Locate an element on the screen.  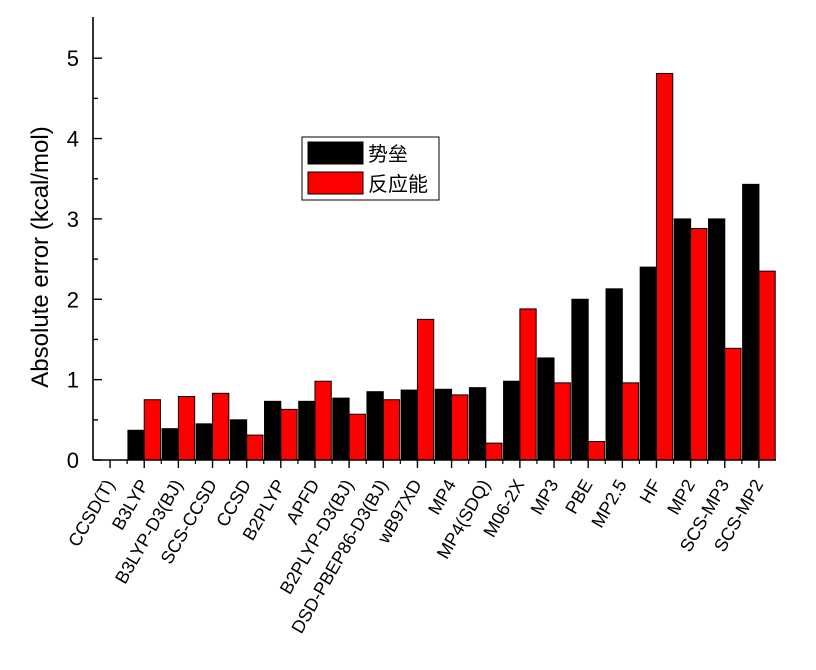
legend-label-reaction-energy: 反应能 is located at coordinates (398, 184).